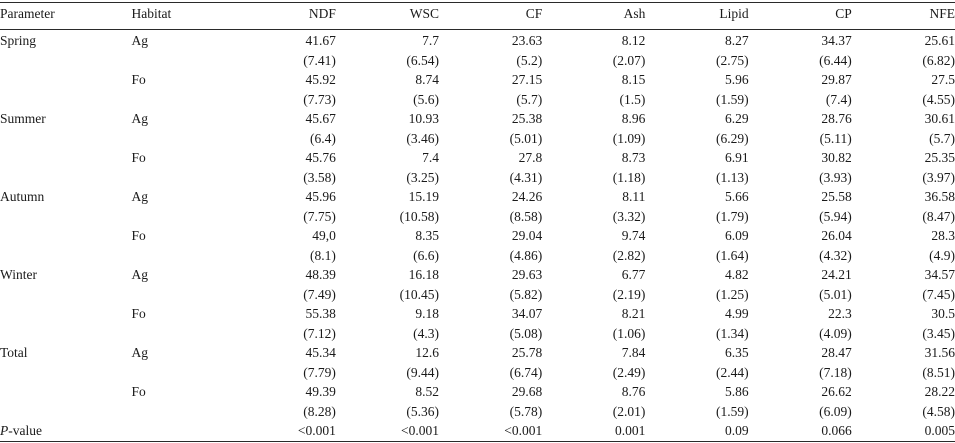 Image resolution: width=955 pixels, height=443 pixels. I want to click on value-cell: (6.54), so click(423, 60).